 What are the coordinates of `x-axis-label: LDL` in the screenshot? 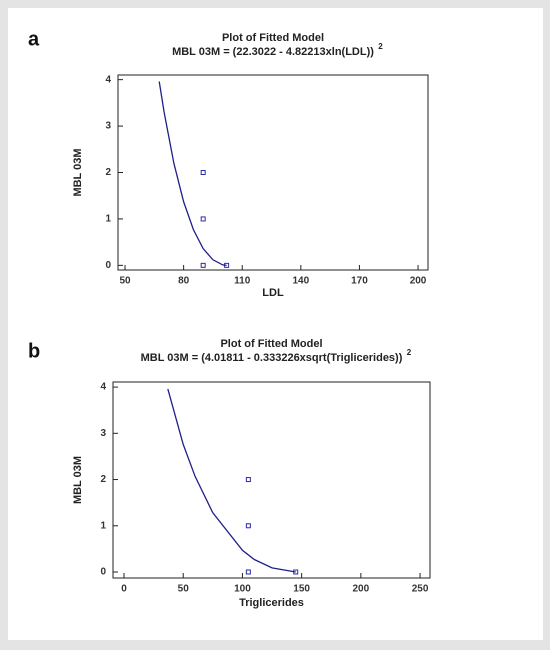 It's located at (273, 293).